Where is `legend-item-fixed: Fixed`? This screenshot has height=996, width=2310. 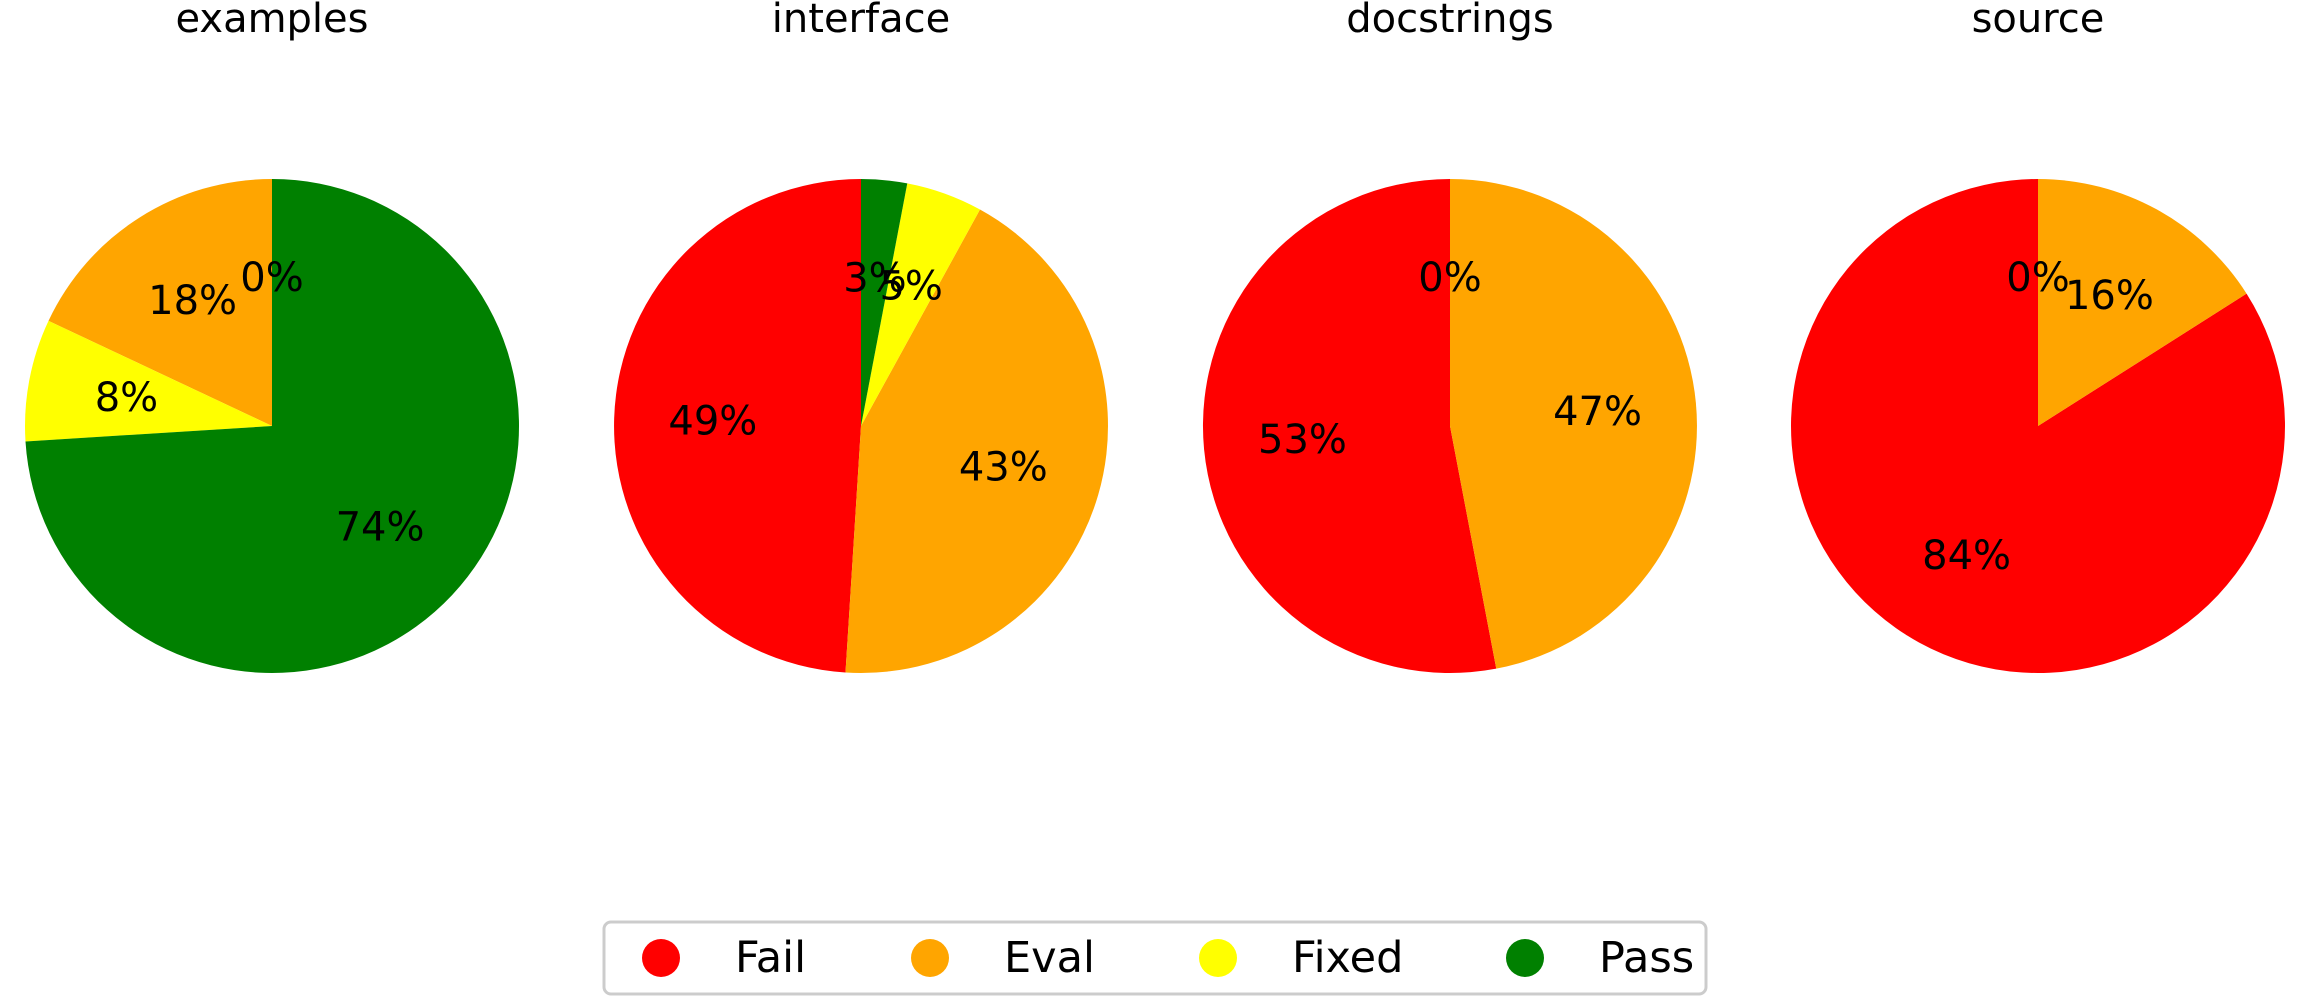
legend-item-fixed: Fixed is located at coordinates (1301, 958).